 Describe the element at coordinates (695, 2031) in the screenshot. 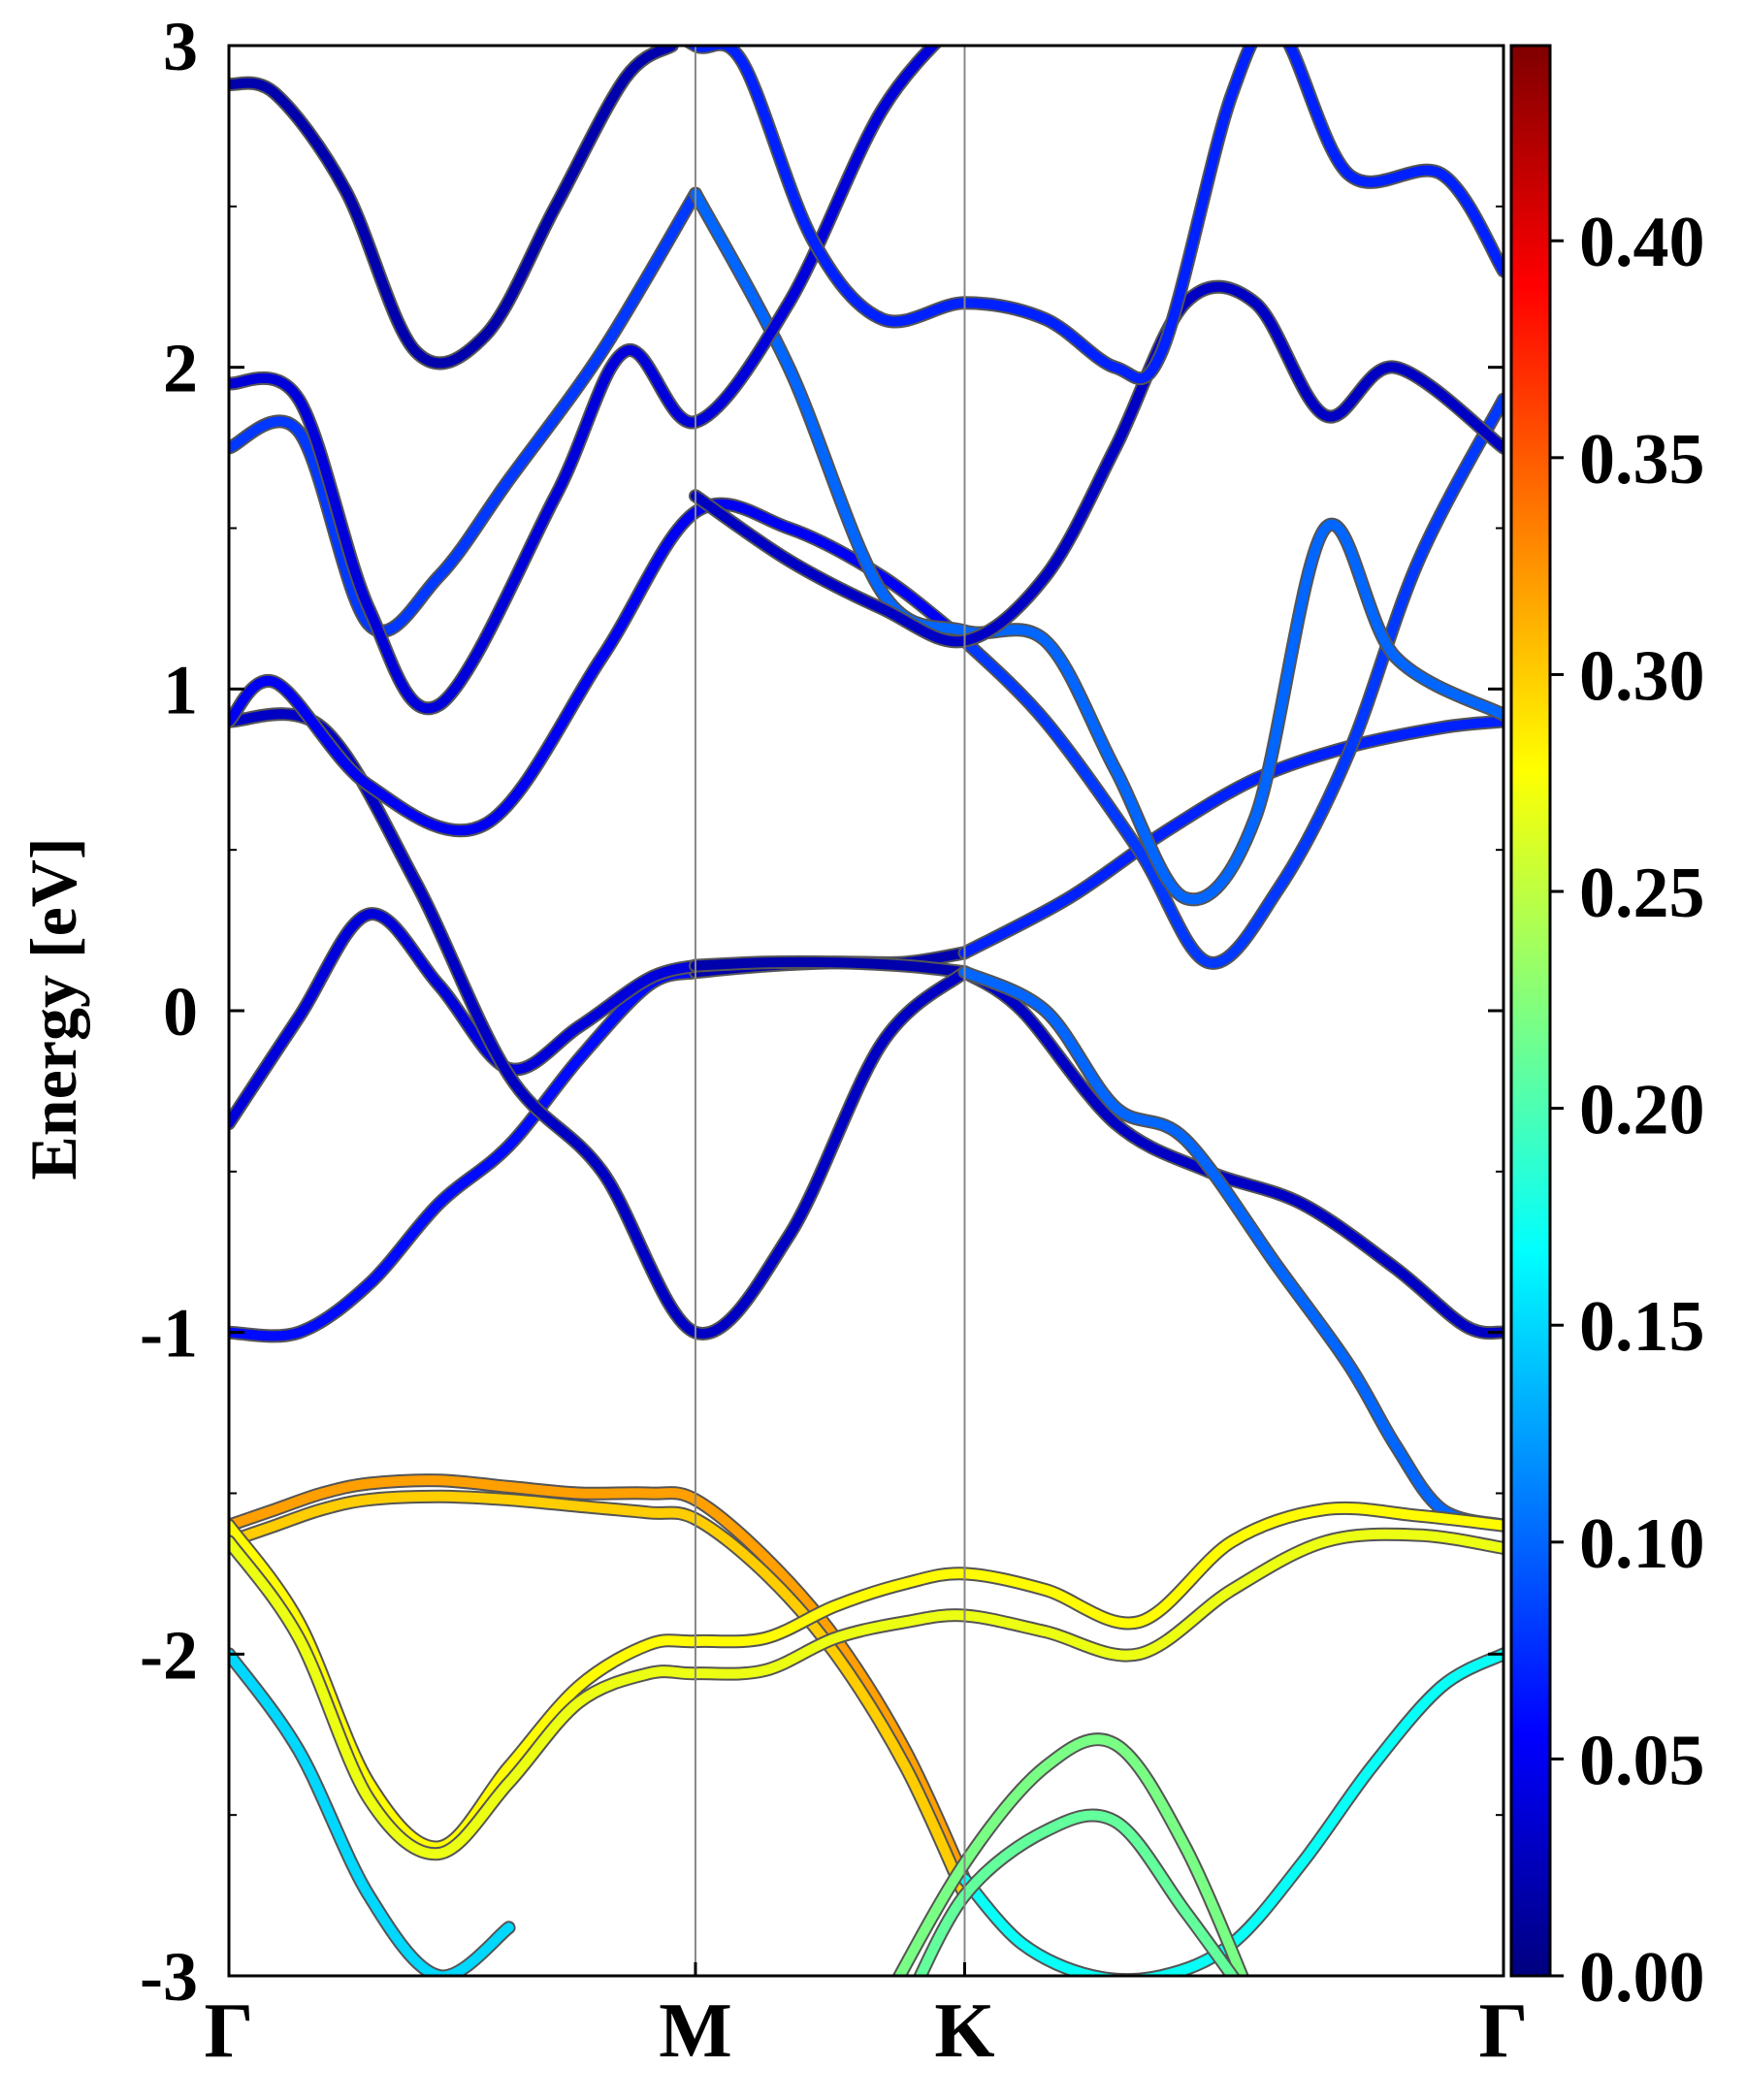

I see `x-tick-label: M` at that location.